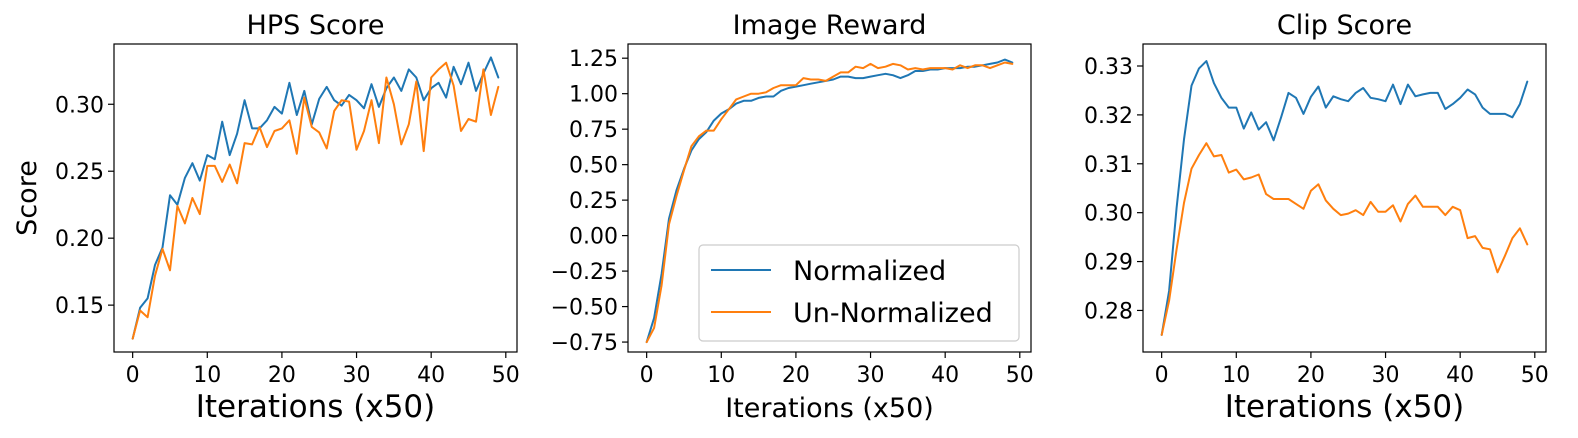 Image resolution: width=1578 pixels, height=438 pixels. What do you see at coordinates (79, 306) in the screenshot?
I see `y-tick-label: 0.15` at bounding box center [79, 306].